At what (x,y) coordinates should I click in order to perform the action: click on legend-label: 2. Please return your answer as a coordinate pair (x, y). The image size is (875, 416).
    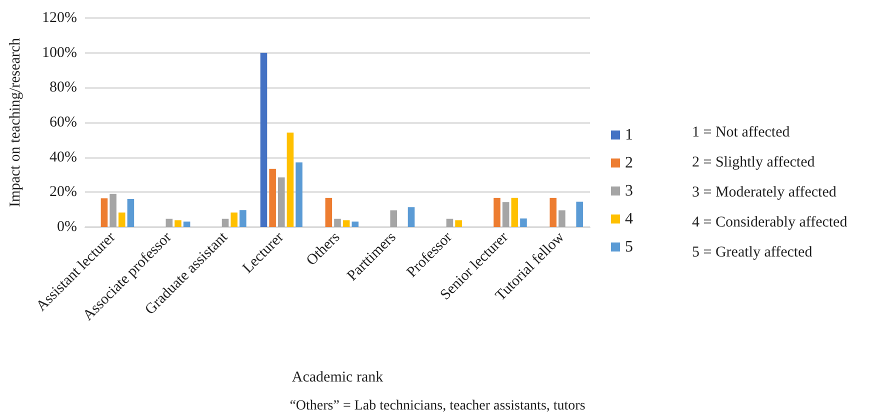
    Looking at the image, I should click on (629, 163).